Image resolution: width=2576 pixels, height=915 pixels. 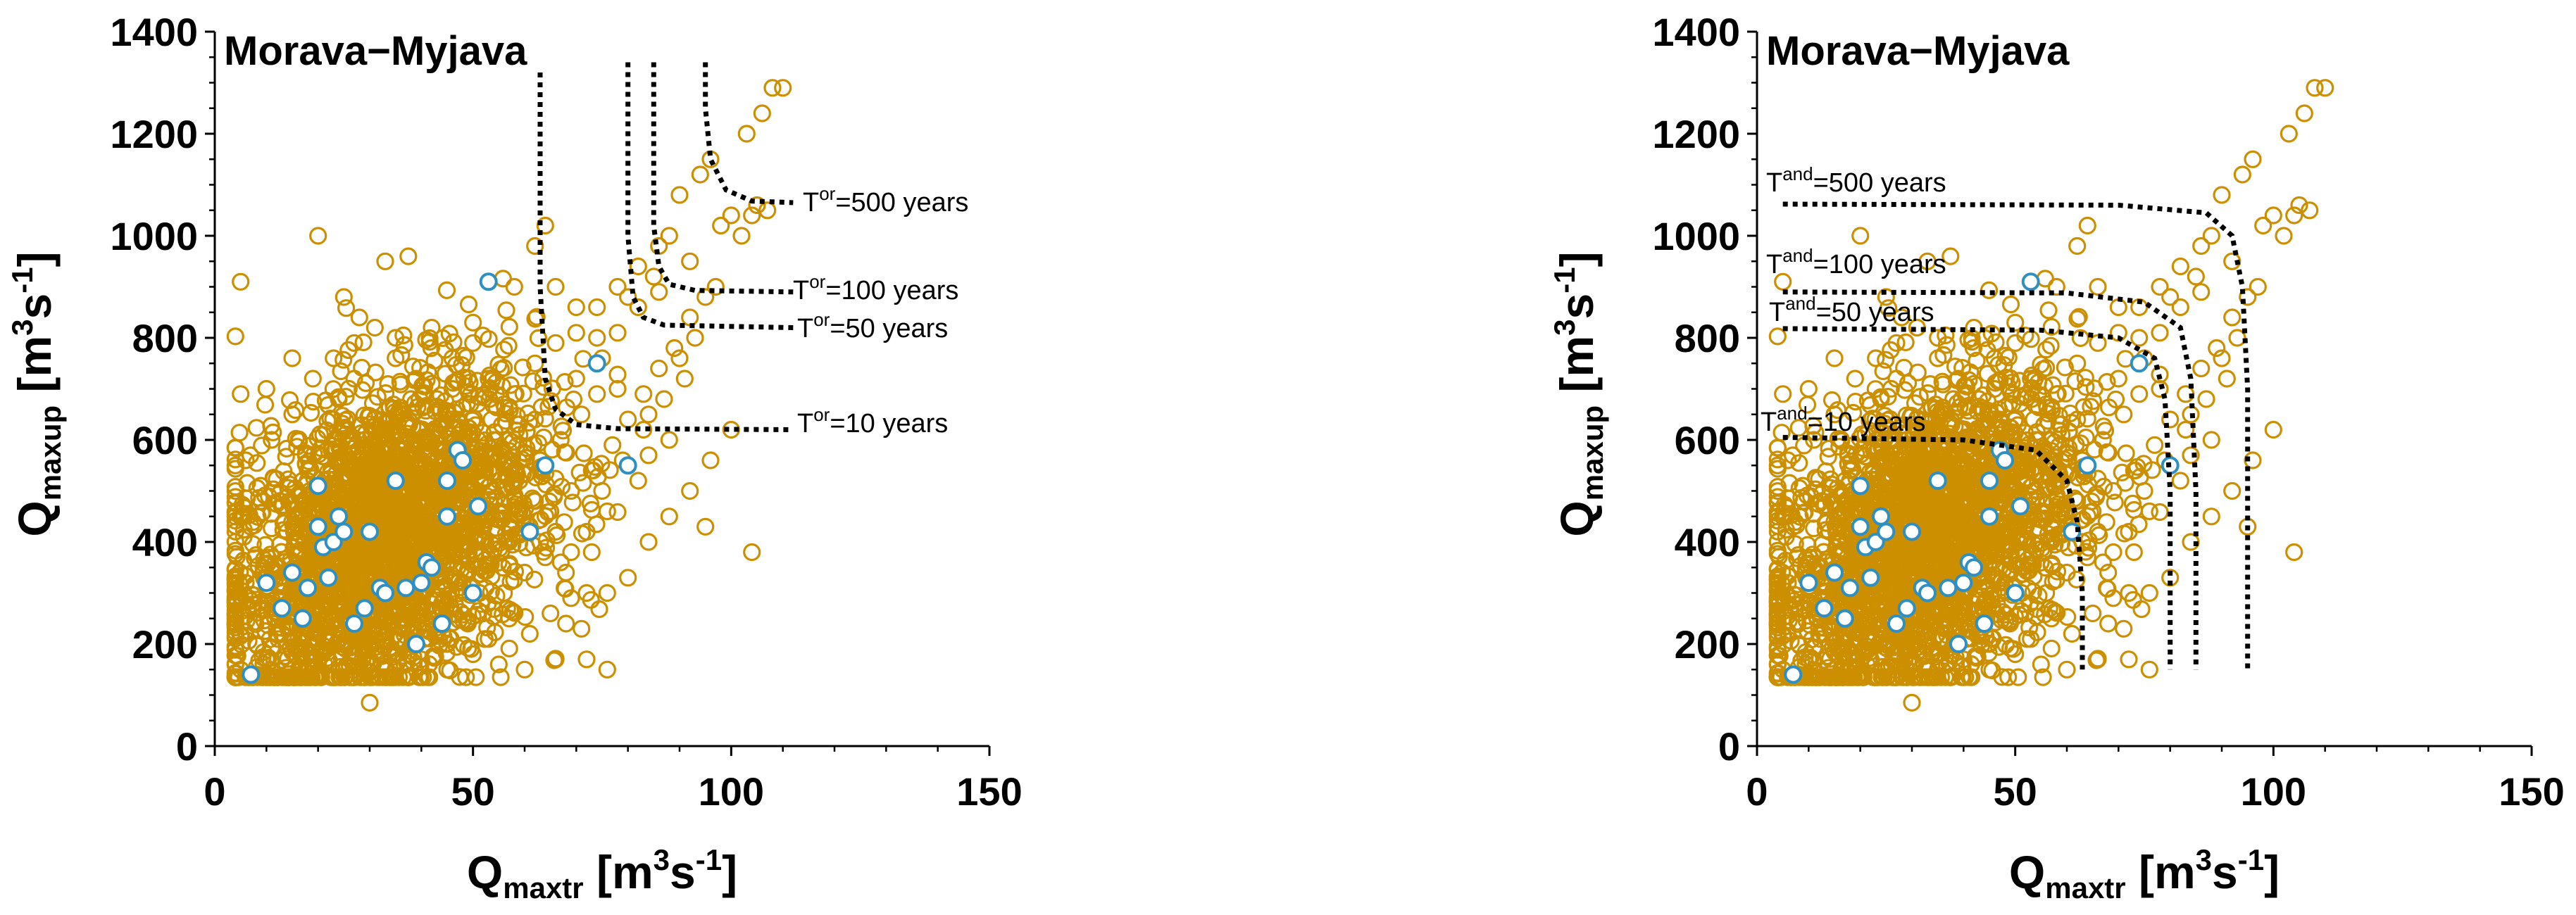 What do you see at coordinates (885, 200) in the screenshot?
I see `annotation-tor-500: Tor=500 years` at bounding box center [885, 200].